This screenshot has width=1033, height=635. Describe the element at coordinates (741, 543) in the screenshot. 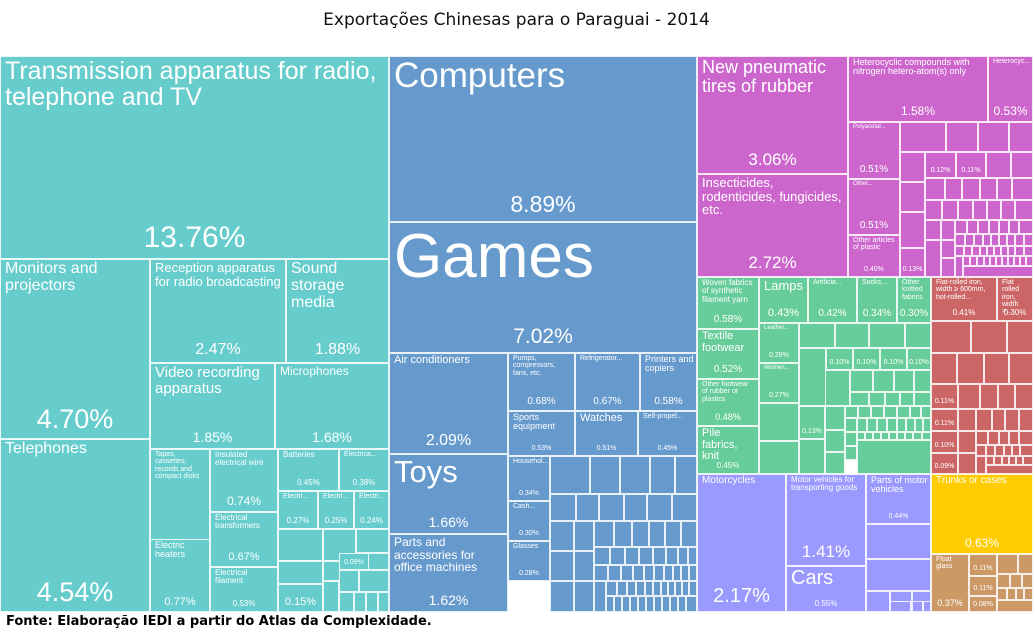

I see `treemap-tile: Motorcycles 2.17%` at that location.